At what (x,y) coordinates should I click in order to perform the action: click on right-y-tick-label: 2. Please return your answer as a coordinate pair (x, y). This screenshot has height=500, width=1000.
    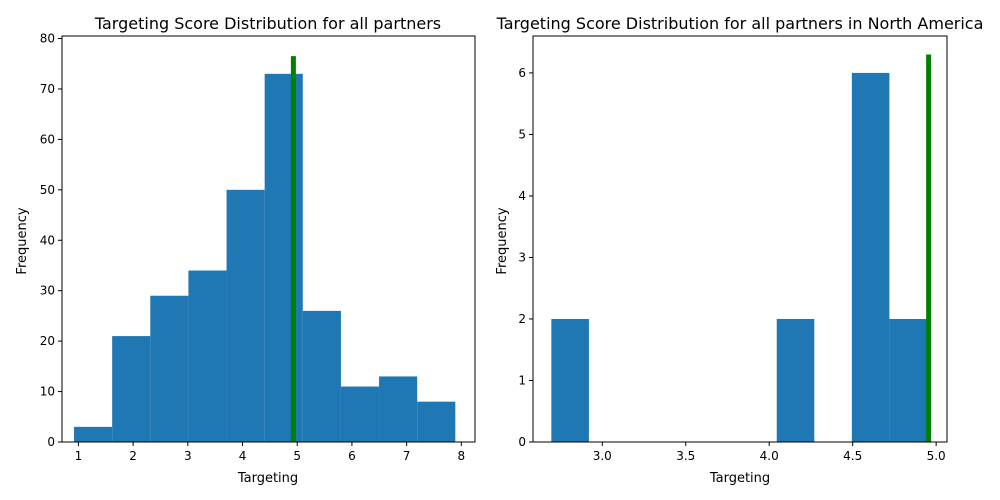
    Looking at the image, I should click on (522, 319).